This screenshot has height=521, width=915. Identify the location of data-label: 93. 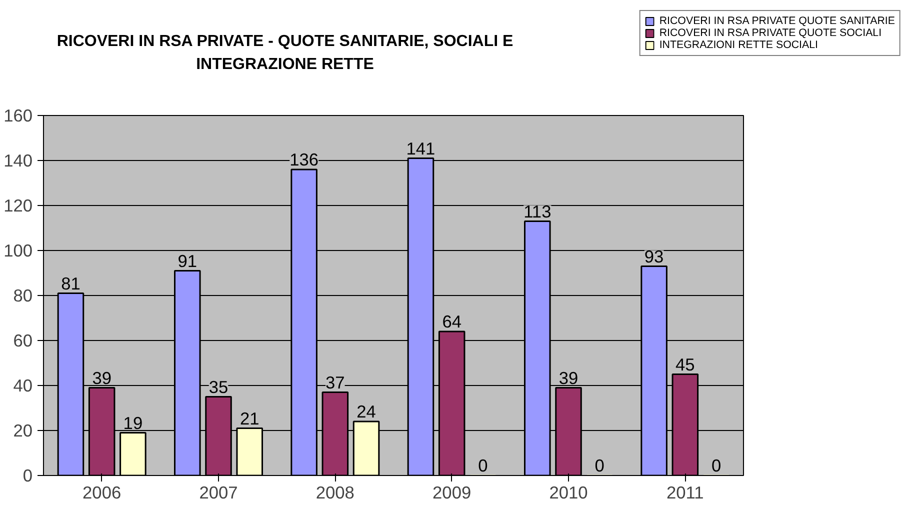
(654, 256).